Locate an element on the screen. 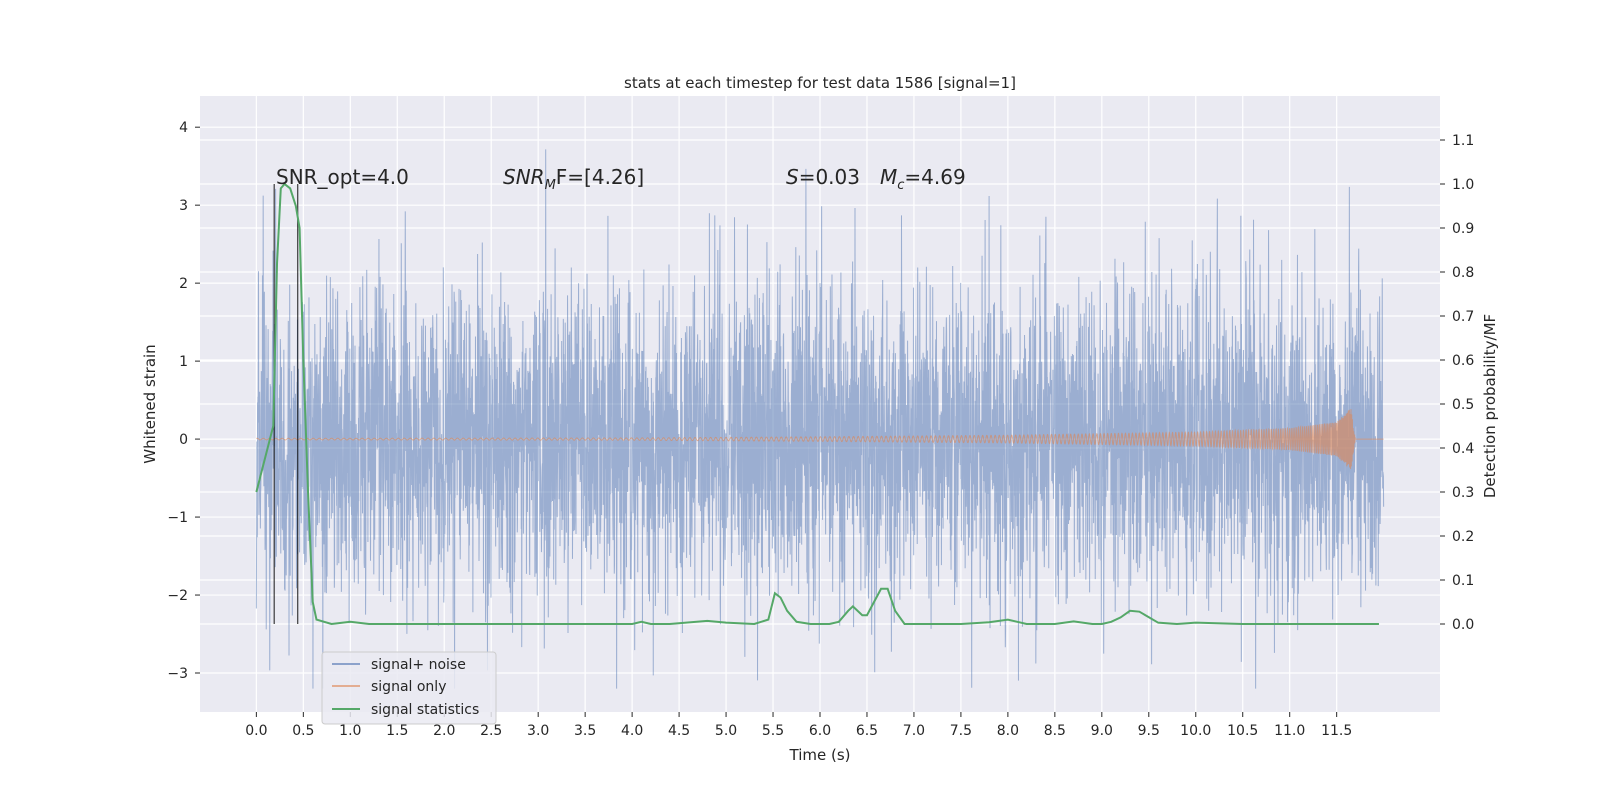 Image resolution: width=1600 pixels, height=800 pixels. snr-mf-value: F=[4.26] is located at coordinates (600, 177).